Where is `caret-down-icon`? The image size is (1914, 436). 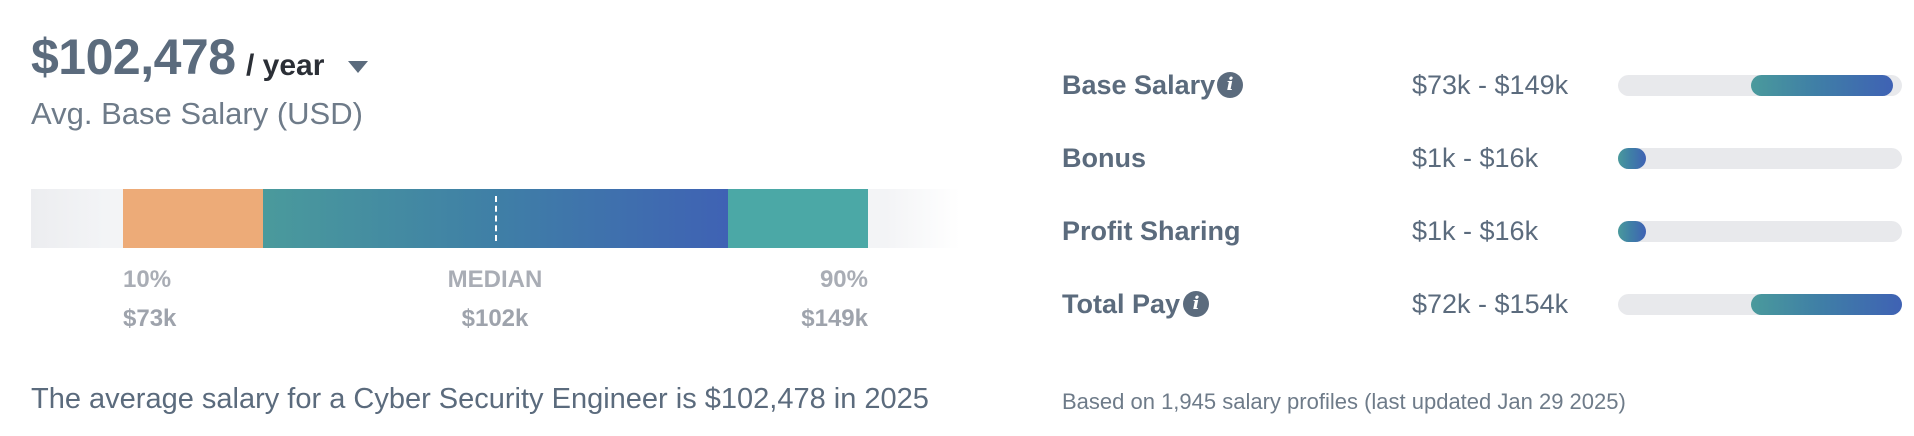
caret-down-icon is located at coordinates (358, 67).